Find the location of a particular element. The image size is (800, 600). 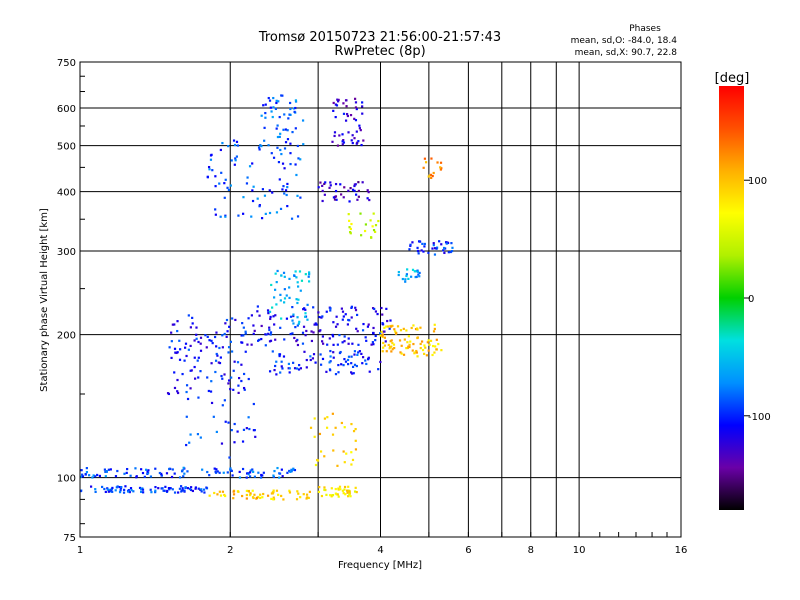

colorbar-tick-label: 0 is located at coordinates (751, 299).